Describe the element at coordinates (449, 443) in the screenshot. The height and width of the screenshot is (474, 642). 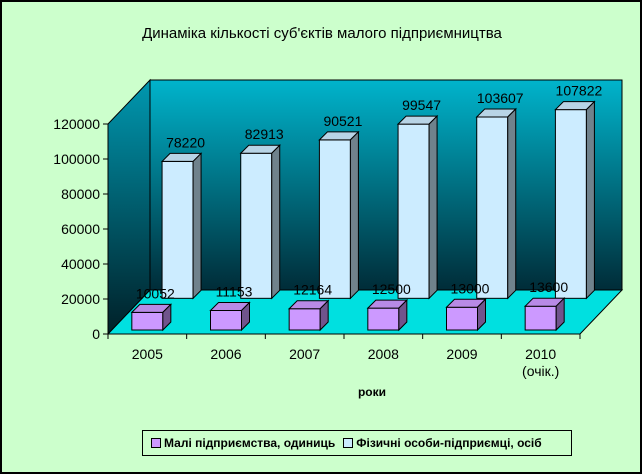
I see `legend-label: Фізичні особи-підприємці, осіб` at that location.